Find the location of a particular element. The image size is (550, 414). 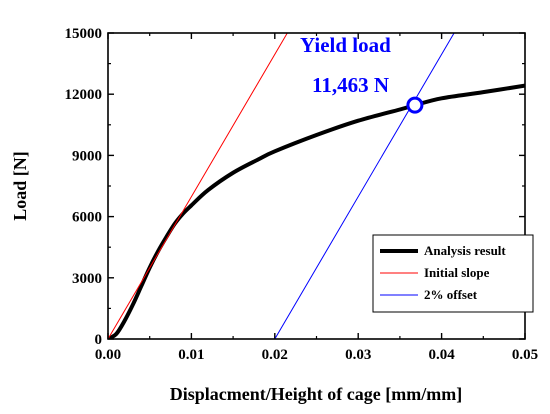

x-axis-title: Displacment/Height of cage [mm/mm] is located at coordinates (316, 394).